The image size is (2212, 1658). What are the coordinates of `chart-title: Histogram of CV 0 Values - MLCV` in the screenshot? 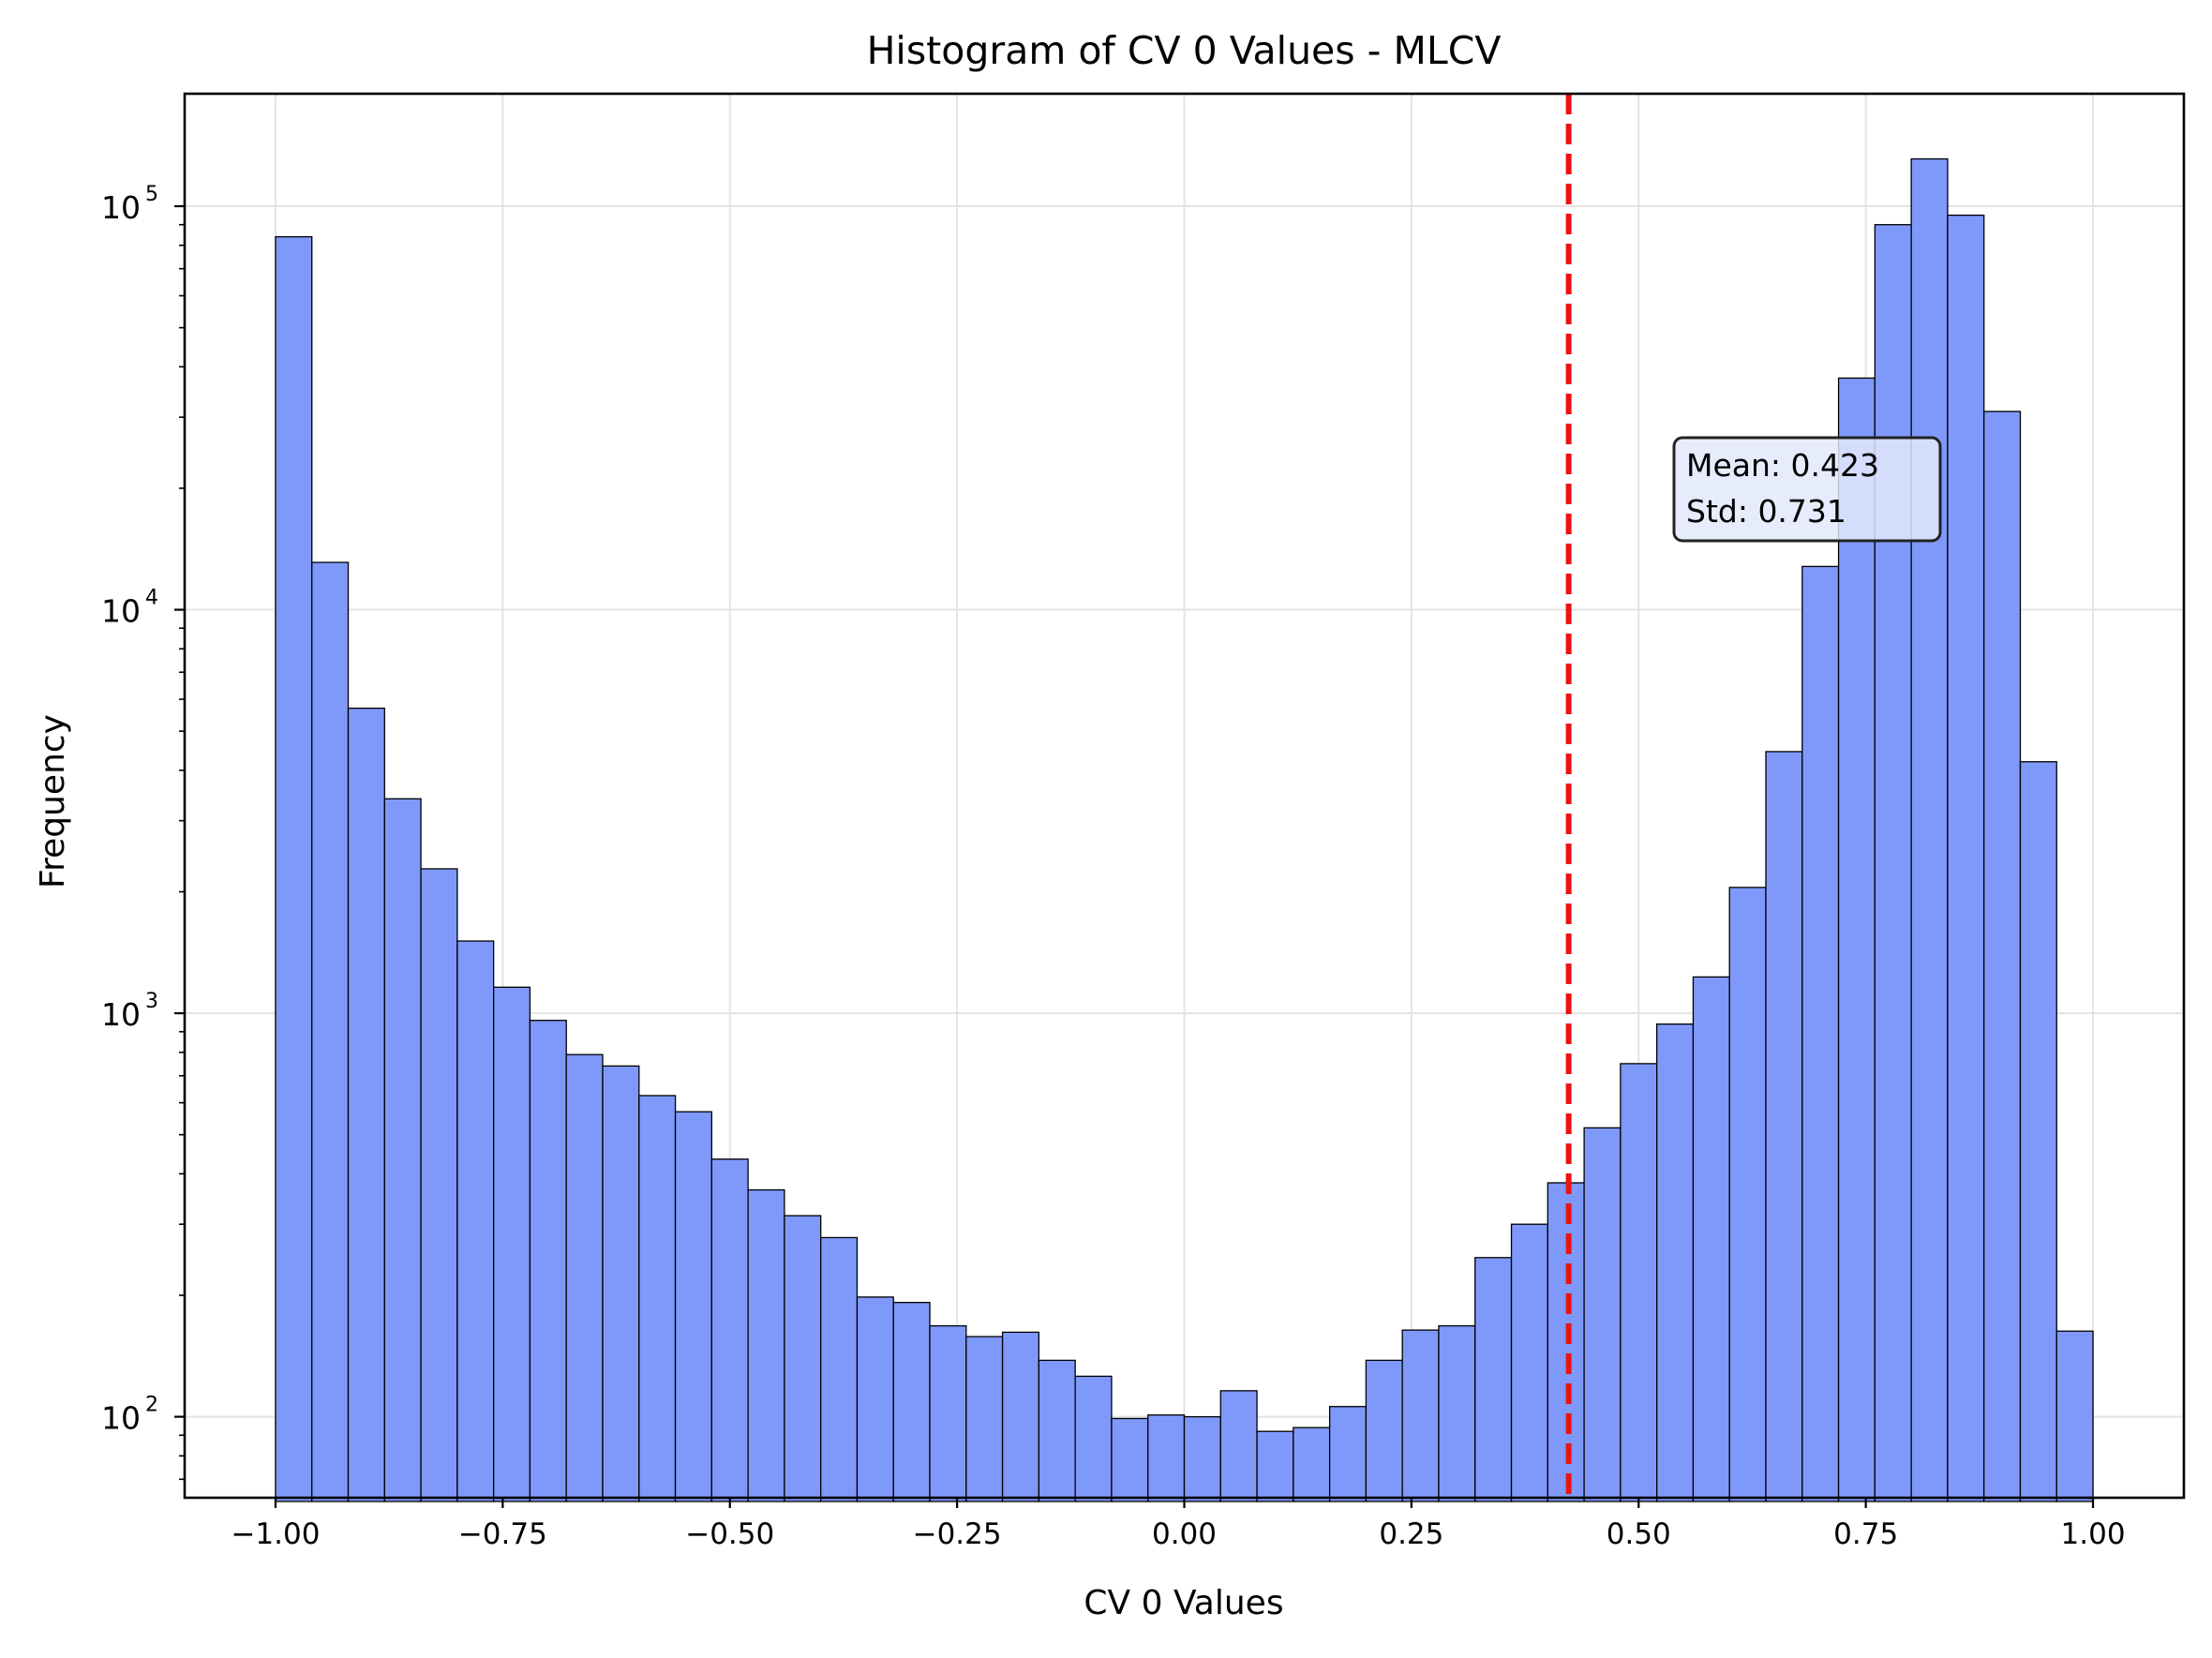 It's located at (1184, 50).